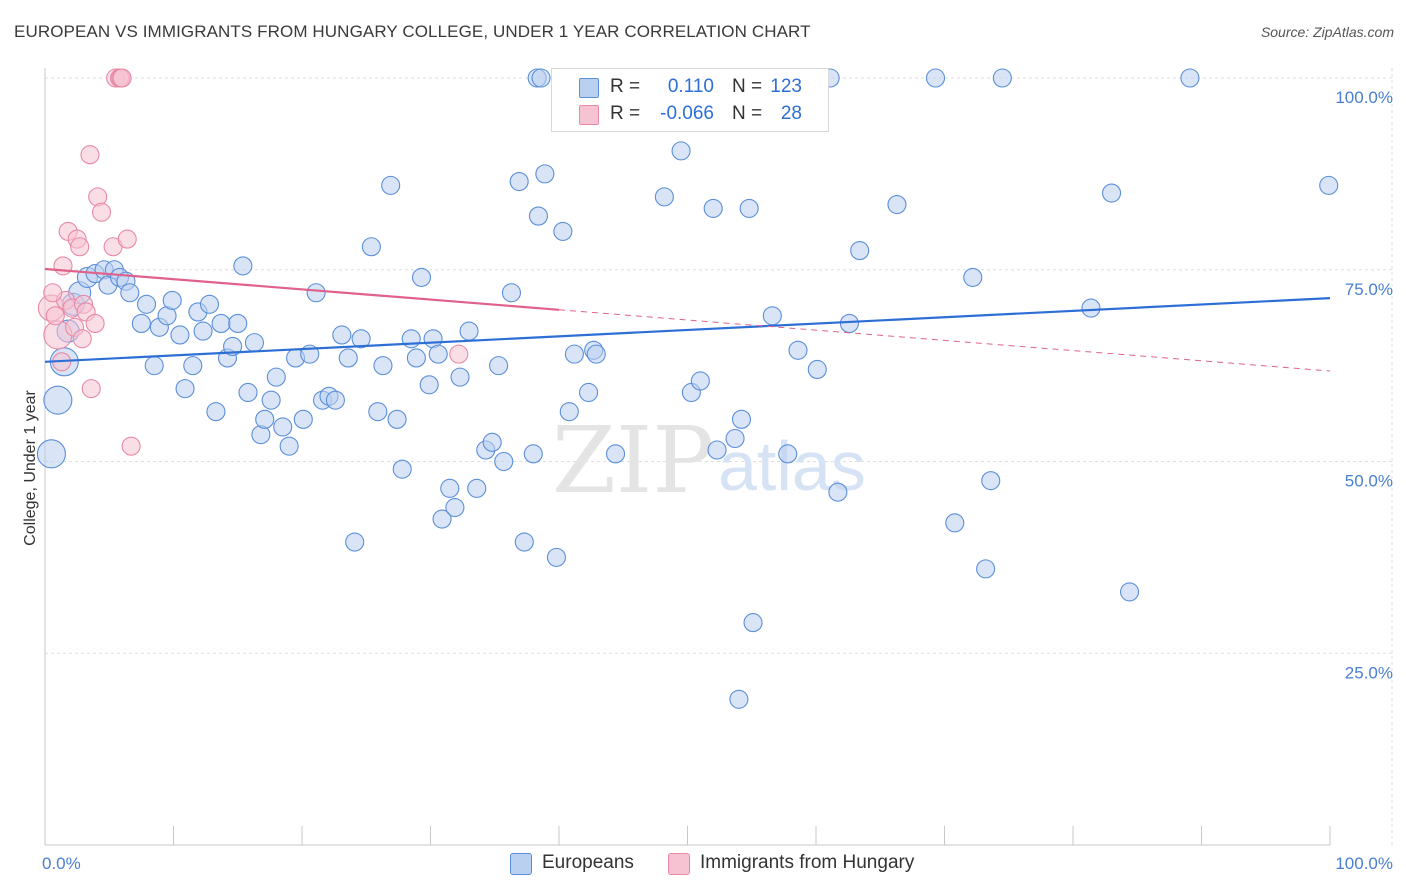 The image size is (1406, 892). Describe the element at coordinates (786, 86) in the screenshot. I see `legend-n-value: 123` at that location.